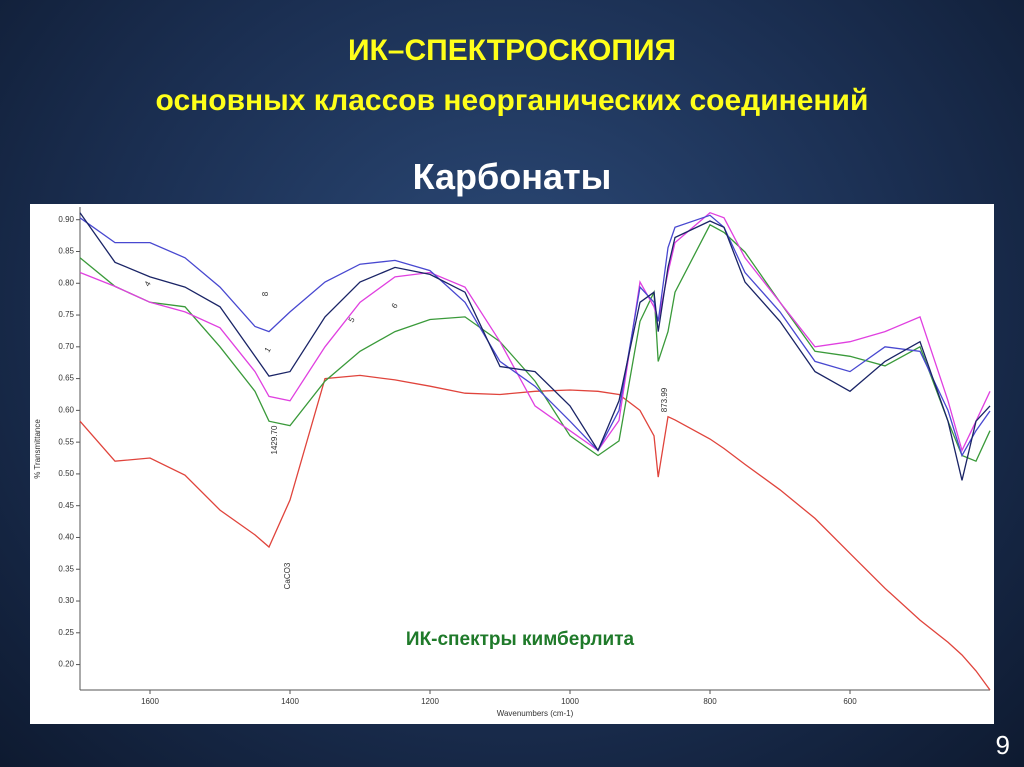 This screenshot has width=1024, height=767. I want to click on caption: ИК-спектры кимберлита, so click(520, 639).